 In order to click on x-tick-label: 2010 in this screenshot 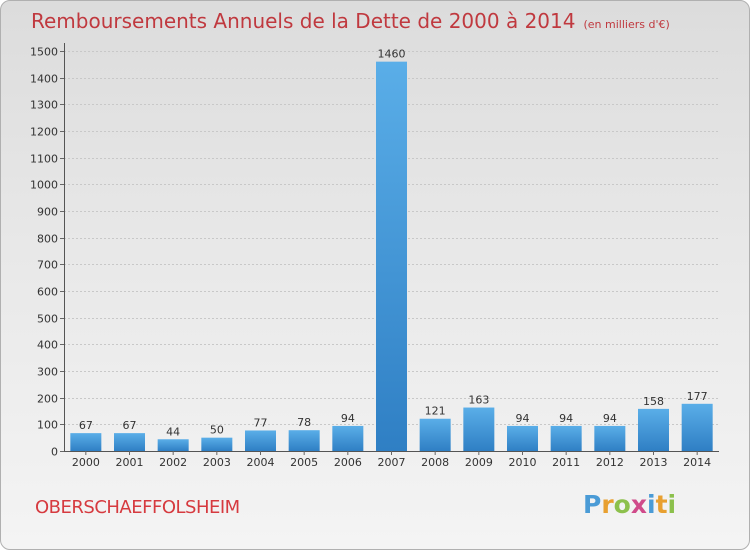, I will do `click(523, 462)`.